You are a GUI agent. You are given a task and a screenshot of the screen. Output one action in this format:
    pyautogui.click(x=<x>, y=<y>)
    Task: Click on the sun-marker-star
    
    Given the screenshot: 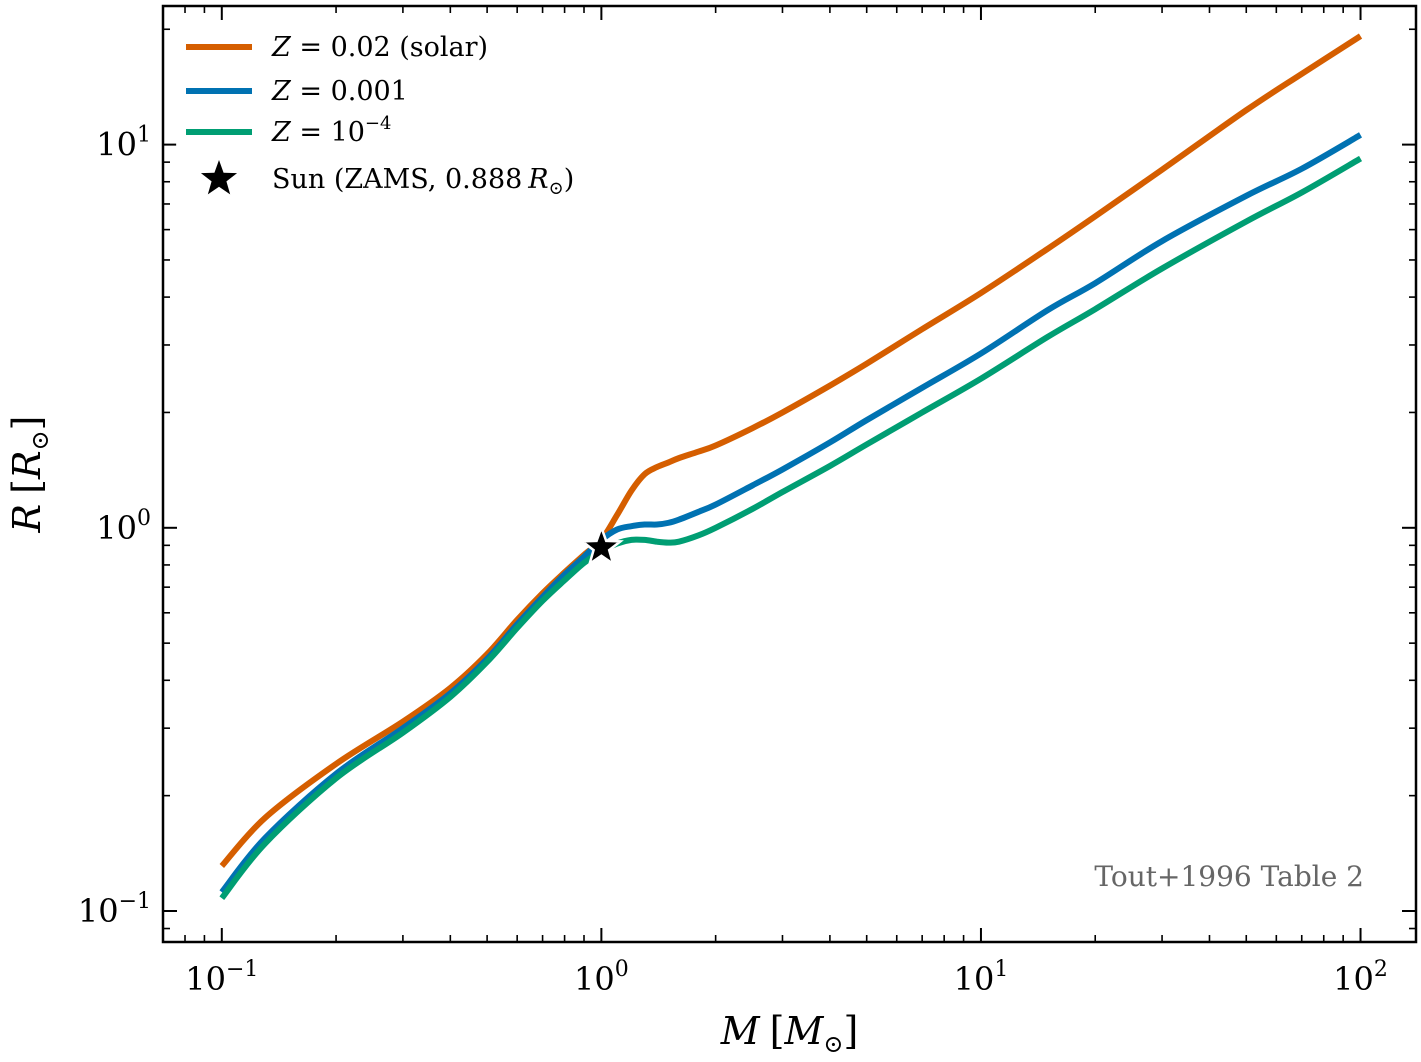 What is the action you would take?
    pyautogui.click(x=601, y=545)
    